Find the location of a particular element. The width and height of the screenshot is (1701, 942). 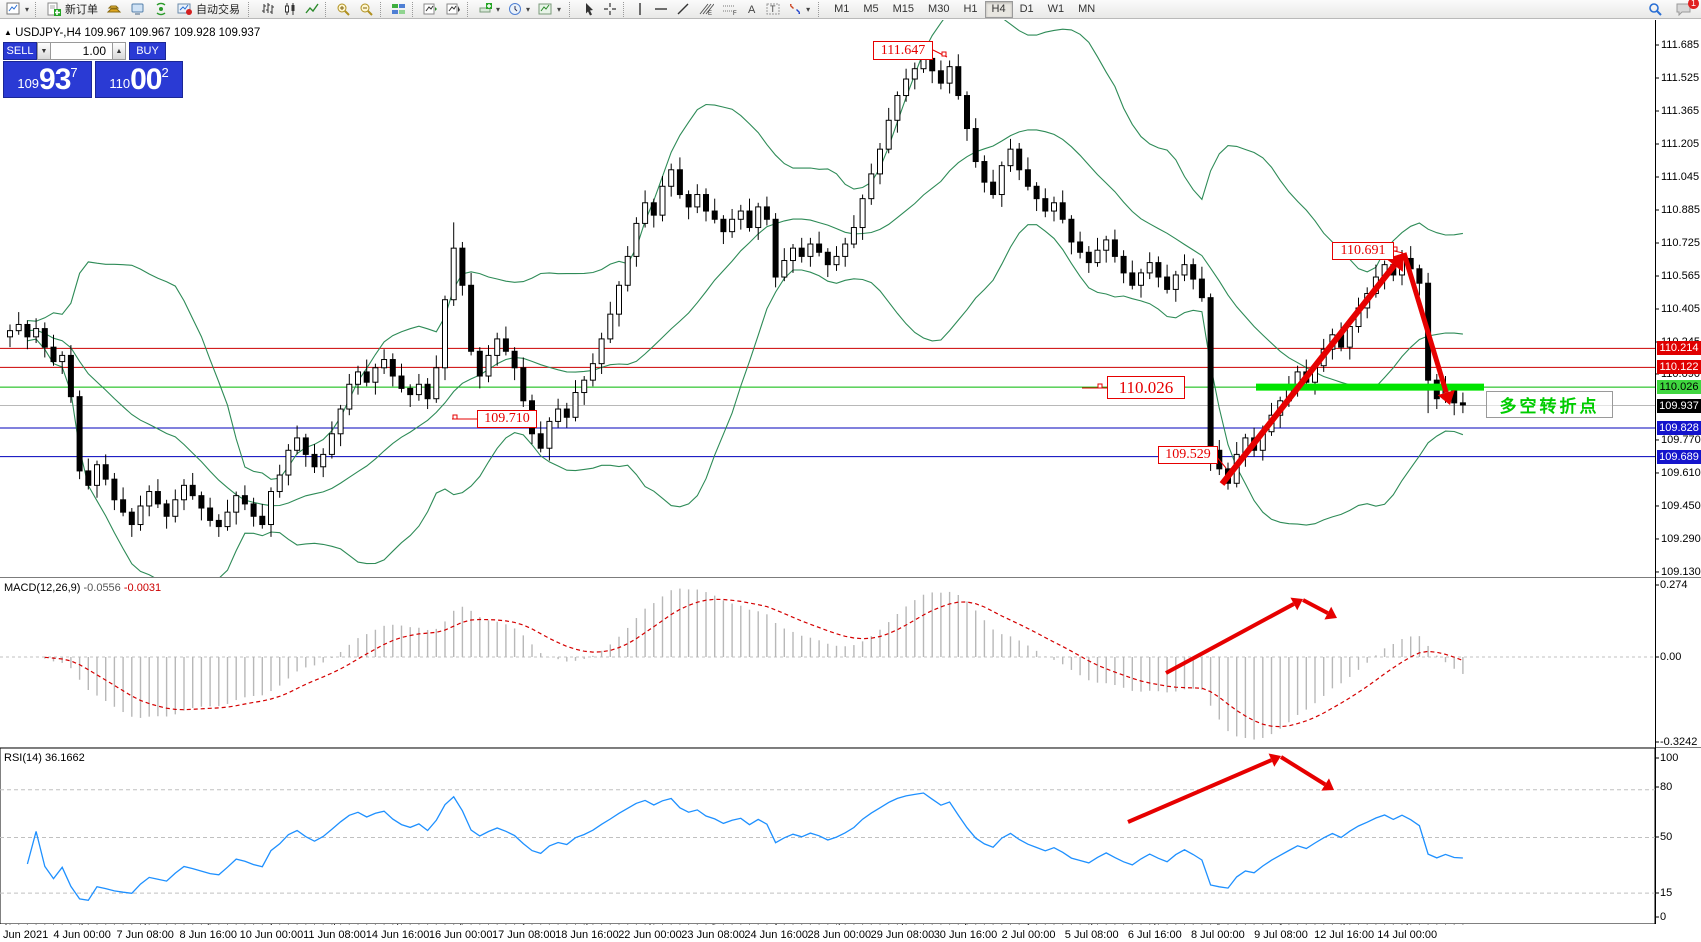

price-annotation-109.529: 109.529 is located at coordinates (1188, 455).